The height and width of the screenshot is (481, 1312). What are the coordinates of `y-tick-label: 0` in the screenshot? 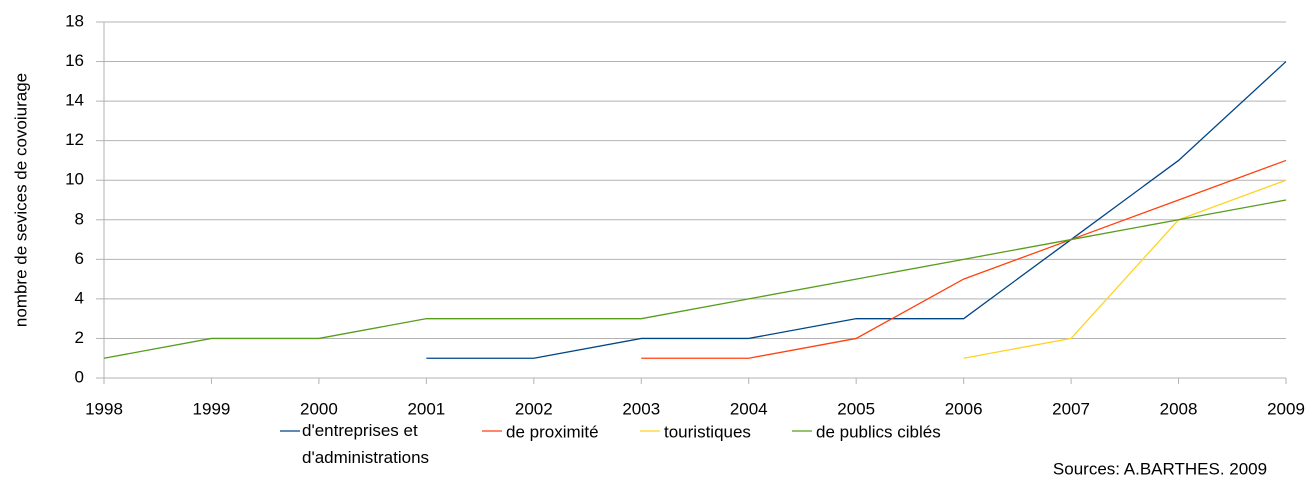 It's located at (79, 376).